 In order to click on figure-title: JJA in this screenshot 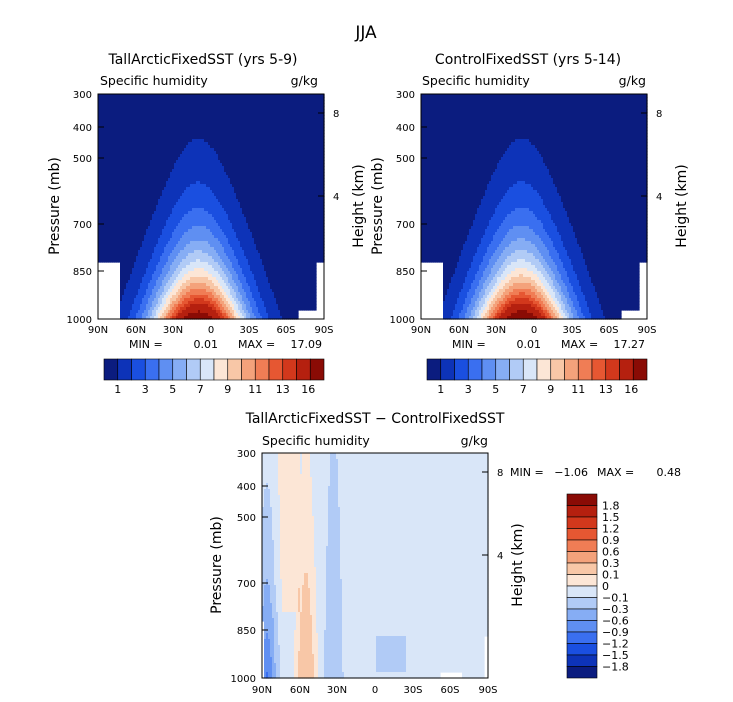, I will do `click(365, 33)`.